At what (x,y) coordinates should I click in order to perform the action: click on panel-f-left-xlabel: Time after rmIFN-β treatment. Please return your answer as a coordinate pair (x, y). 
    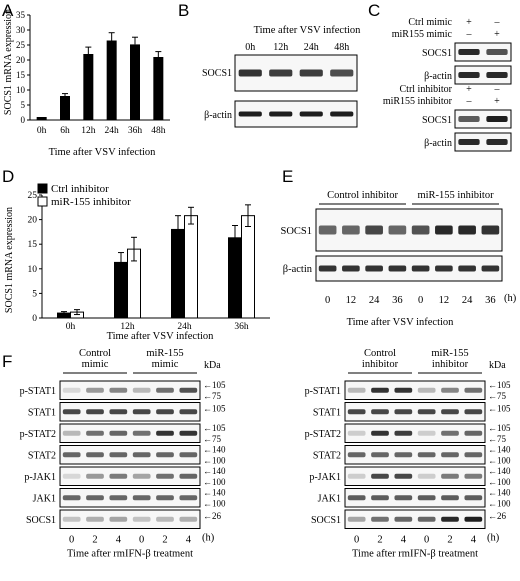
    Looking at the image, I should click on (130, 554).